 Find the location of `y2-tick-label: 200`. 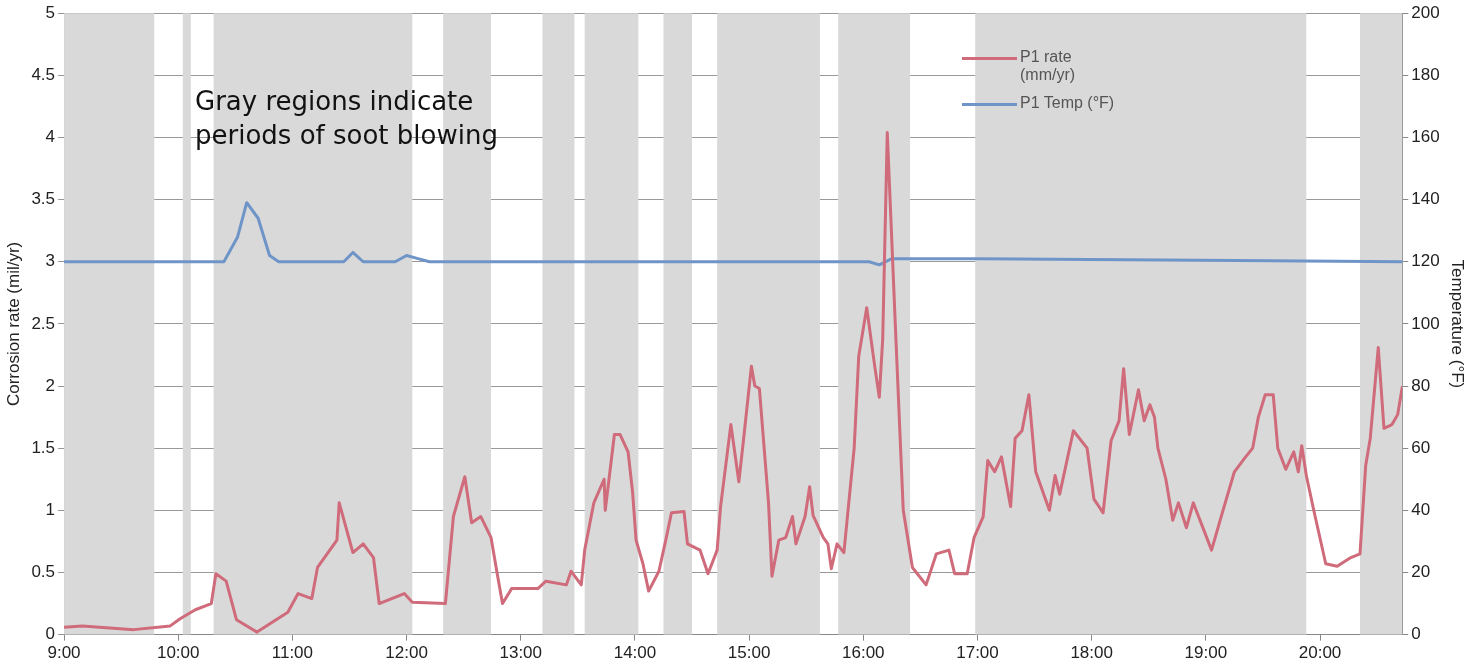

y2-tick-label: 200 is located at coordinates (1425, 12).